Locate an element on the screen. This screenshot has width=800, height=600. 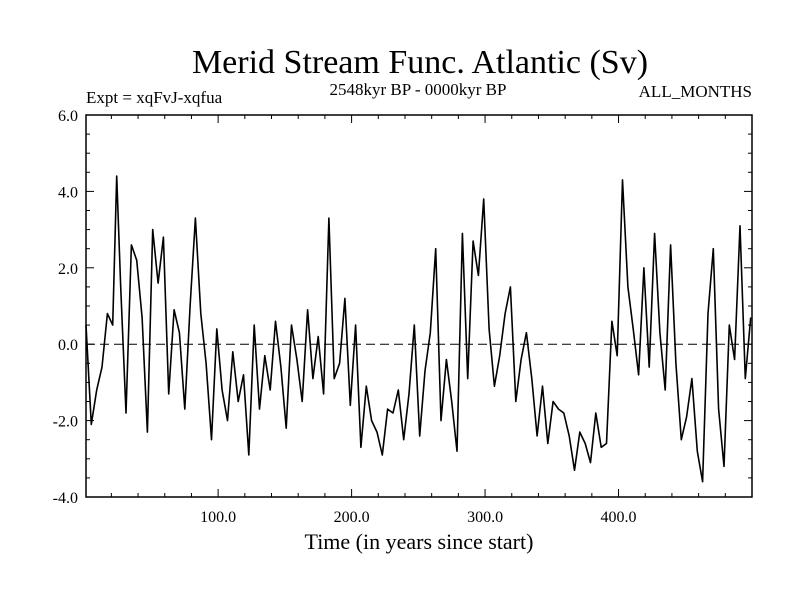
y-tick-label: 4.0 is located at coordinates (68, 192).